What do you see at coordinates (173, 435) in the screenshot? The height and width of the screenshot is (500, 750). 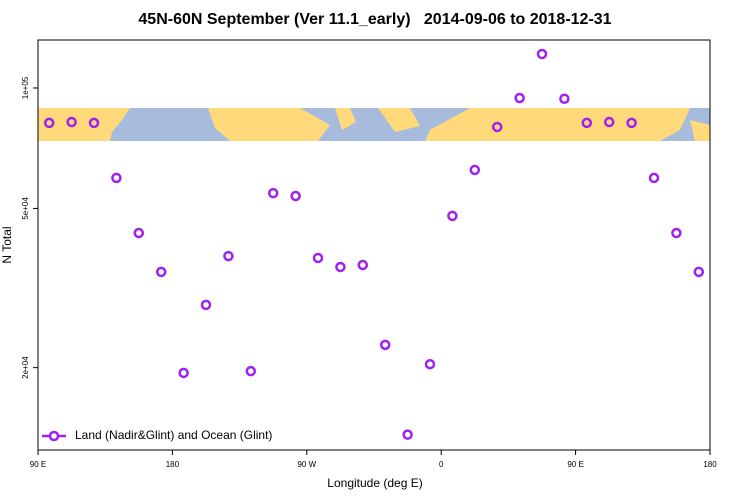 I see `legend-text: Land (Nadir&Glint) and Ocean (Glint)` at bounding box center [173, 435].